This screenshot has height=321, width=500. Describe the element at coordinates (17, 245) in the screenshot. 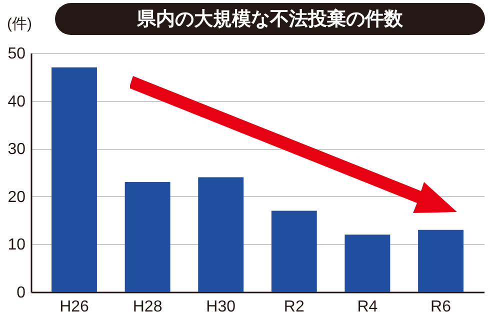

I see `y-tick-label: 10` at that location.